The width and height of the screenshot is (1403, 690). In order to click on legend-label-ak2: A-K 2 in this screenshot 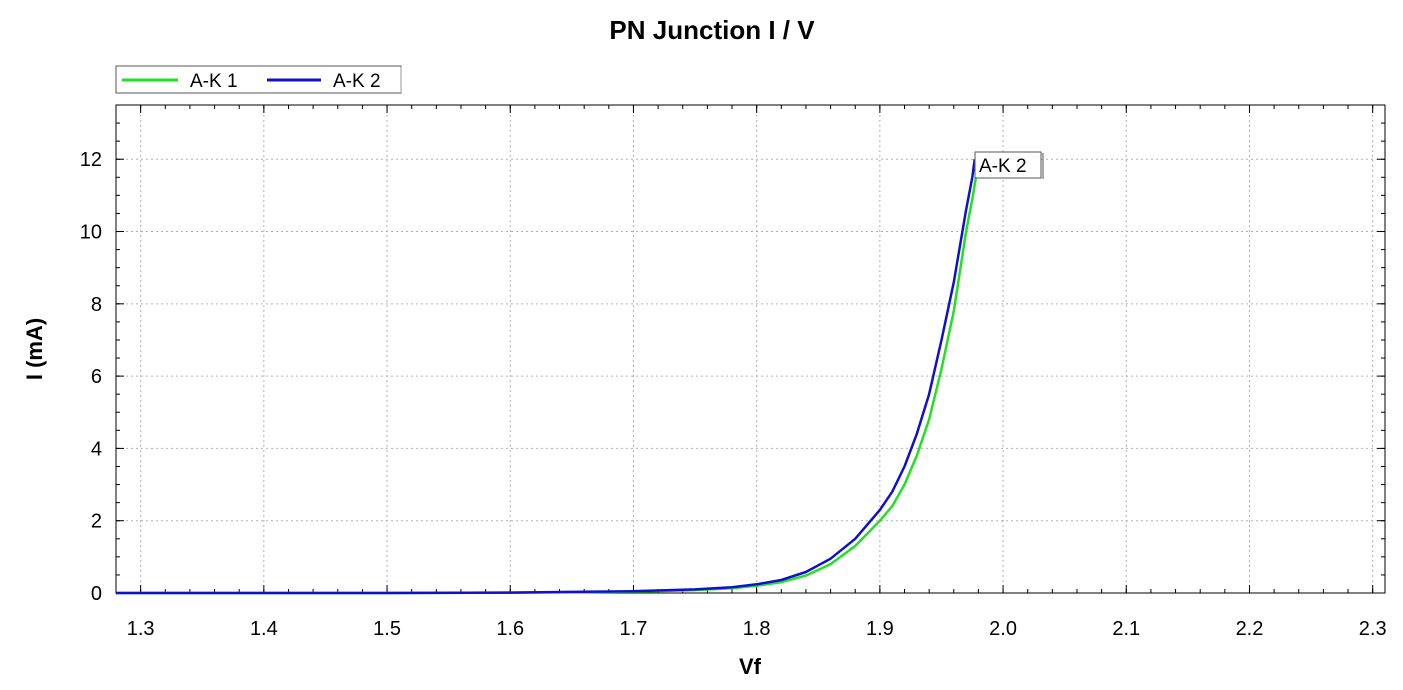, I will do `click(357, 81)`.